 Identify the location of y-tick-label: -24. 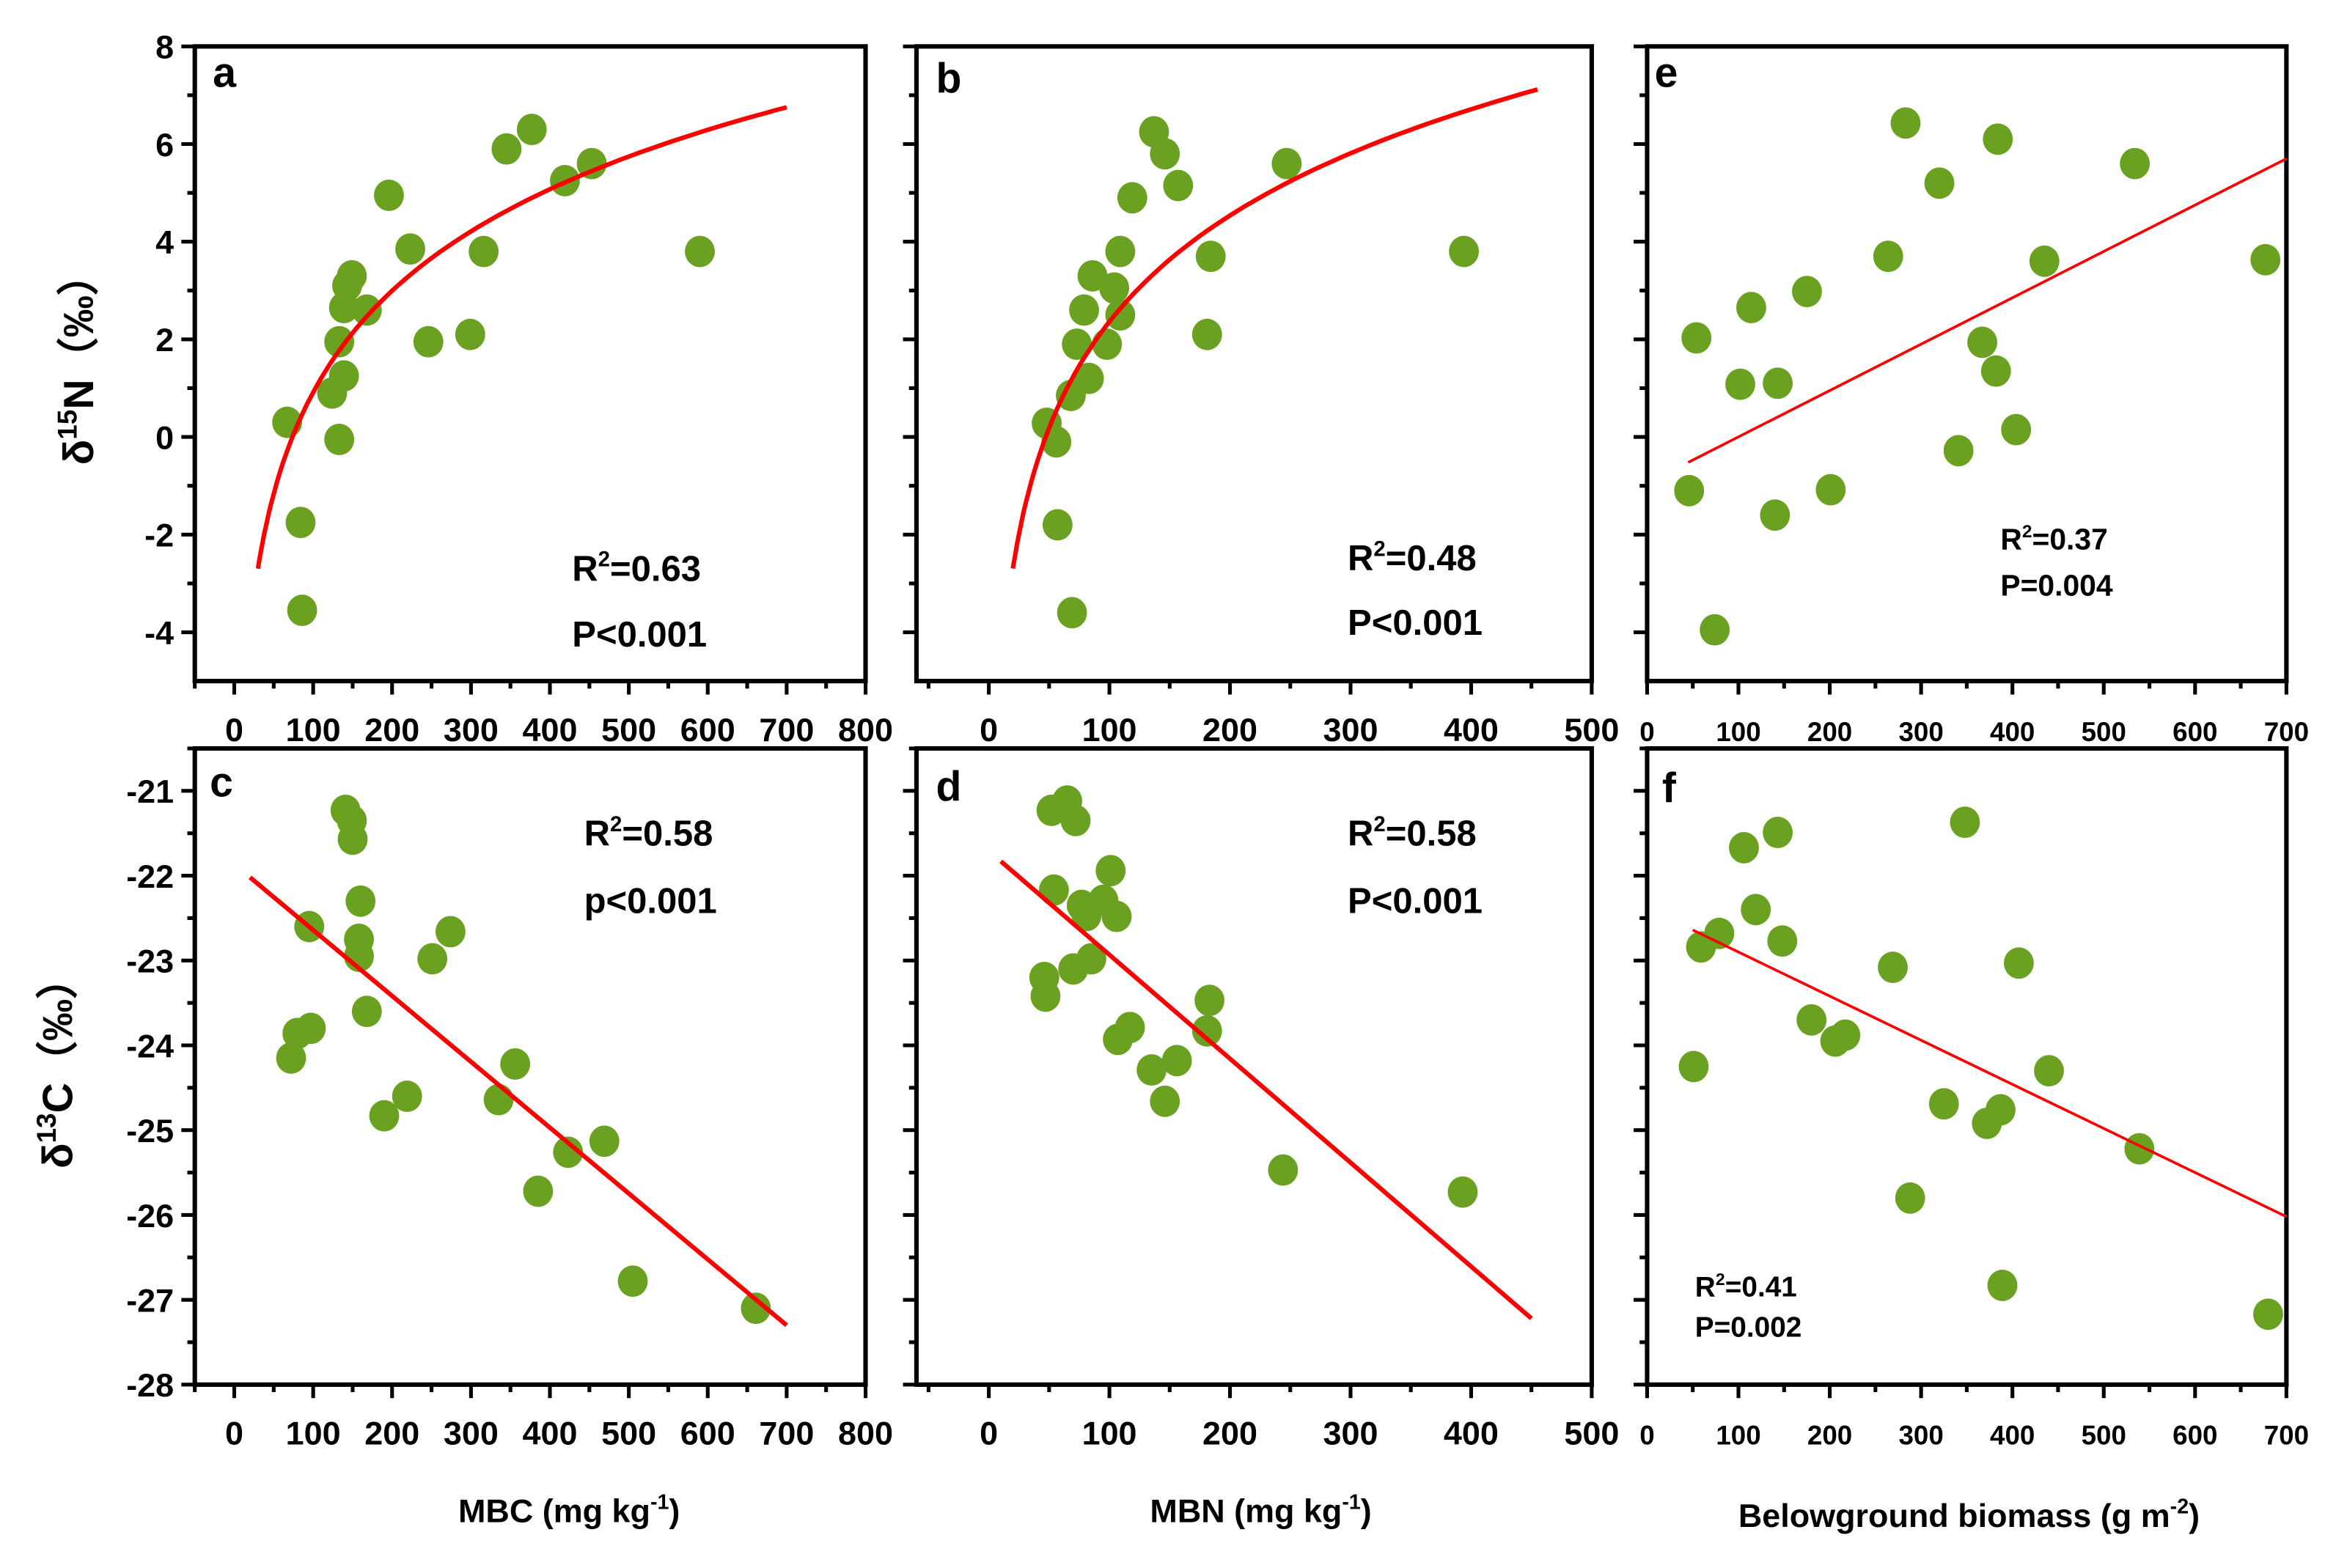
(150, 1045).